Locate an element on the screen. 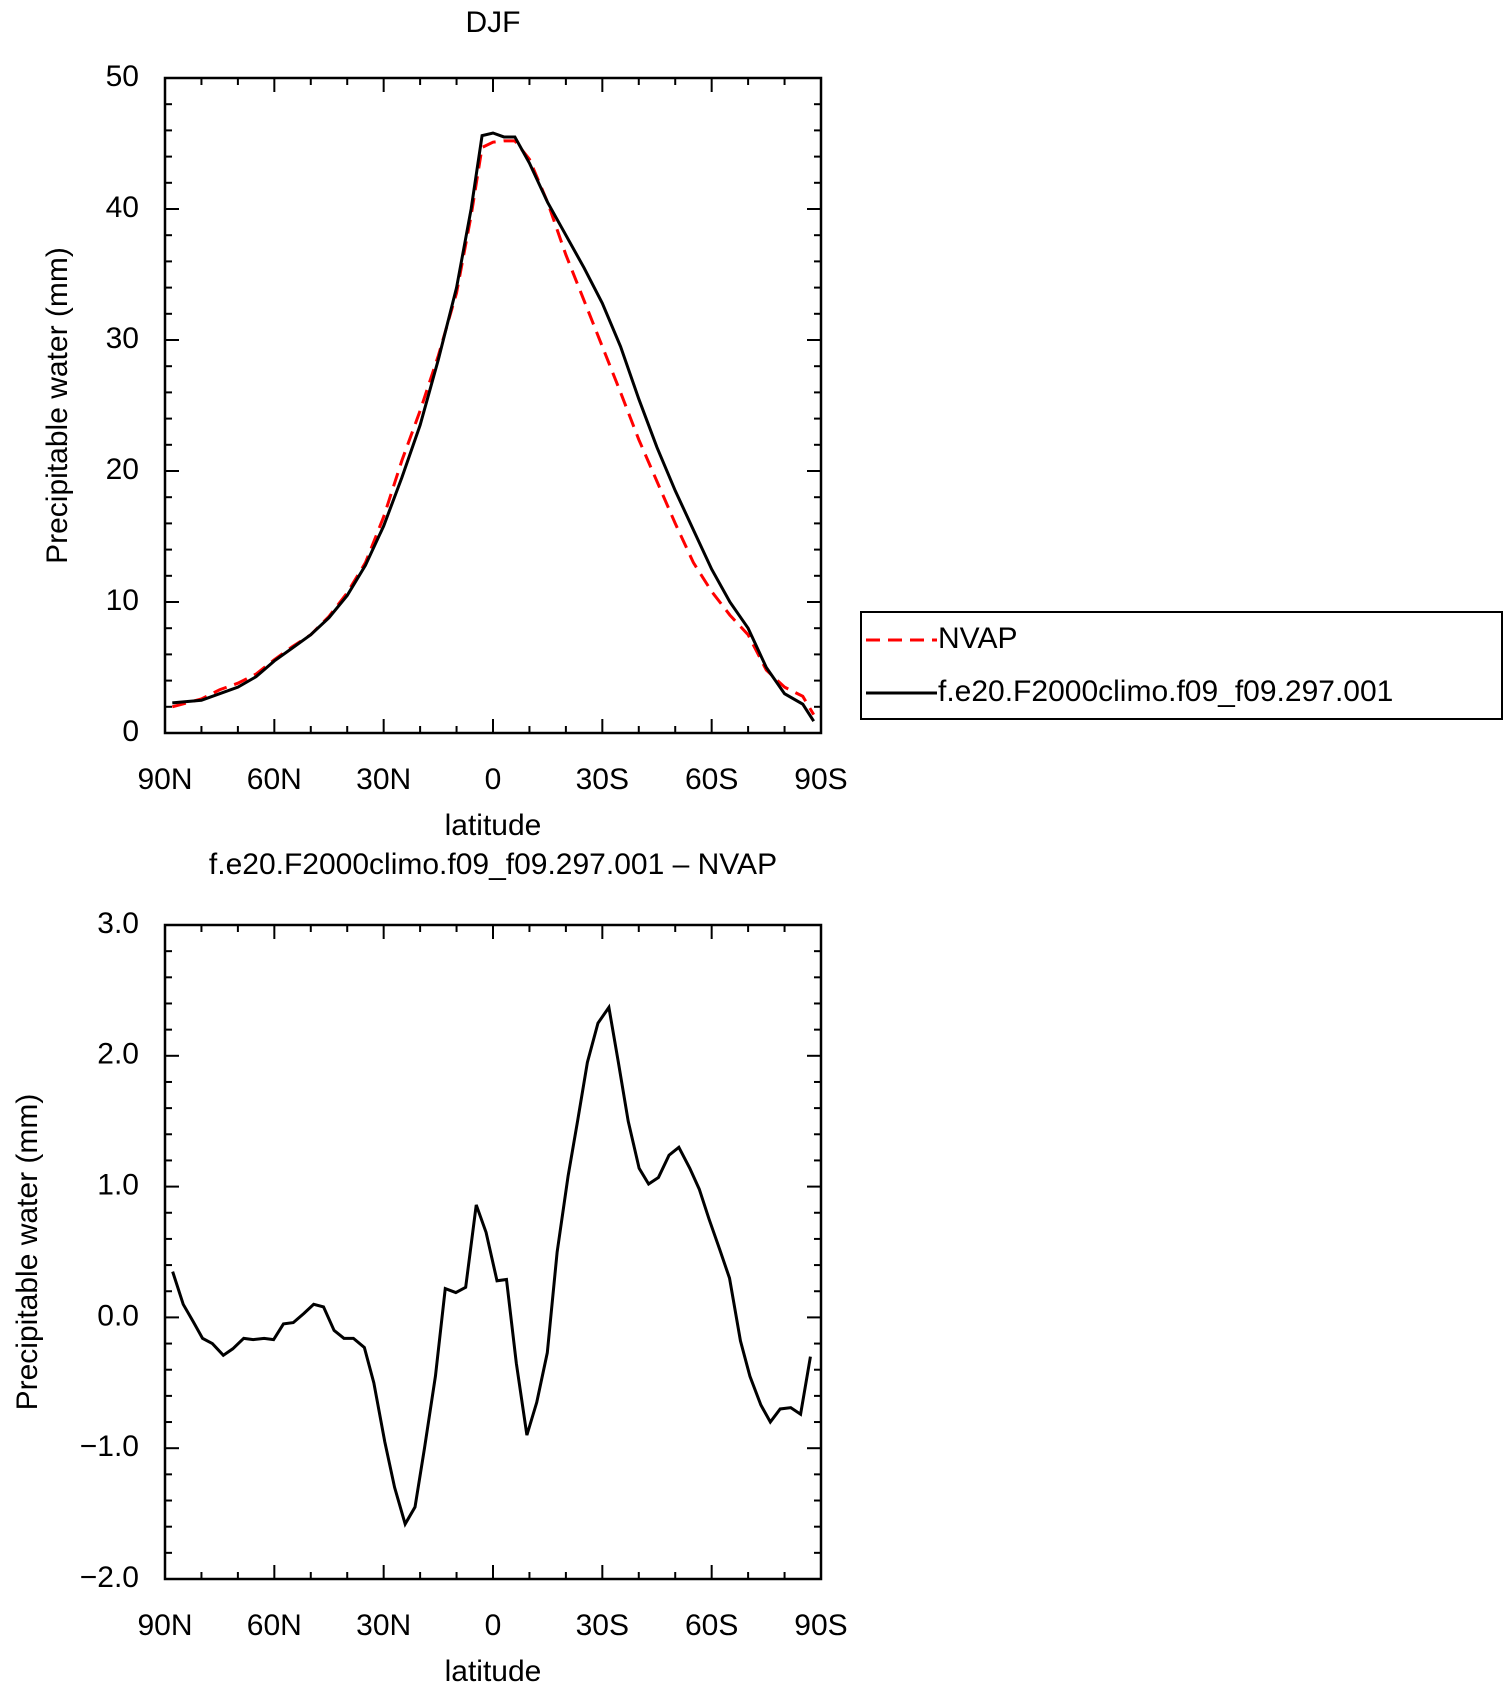  y-tick-label: 3.0 is located at coordinates (118, 923).